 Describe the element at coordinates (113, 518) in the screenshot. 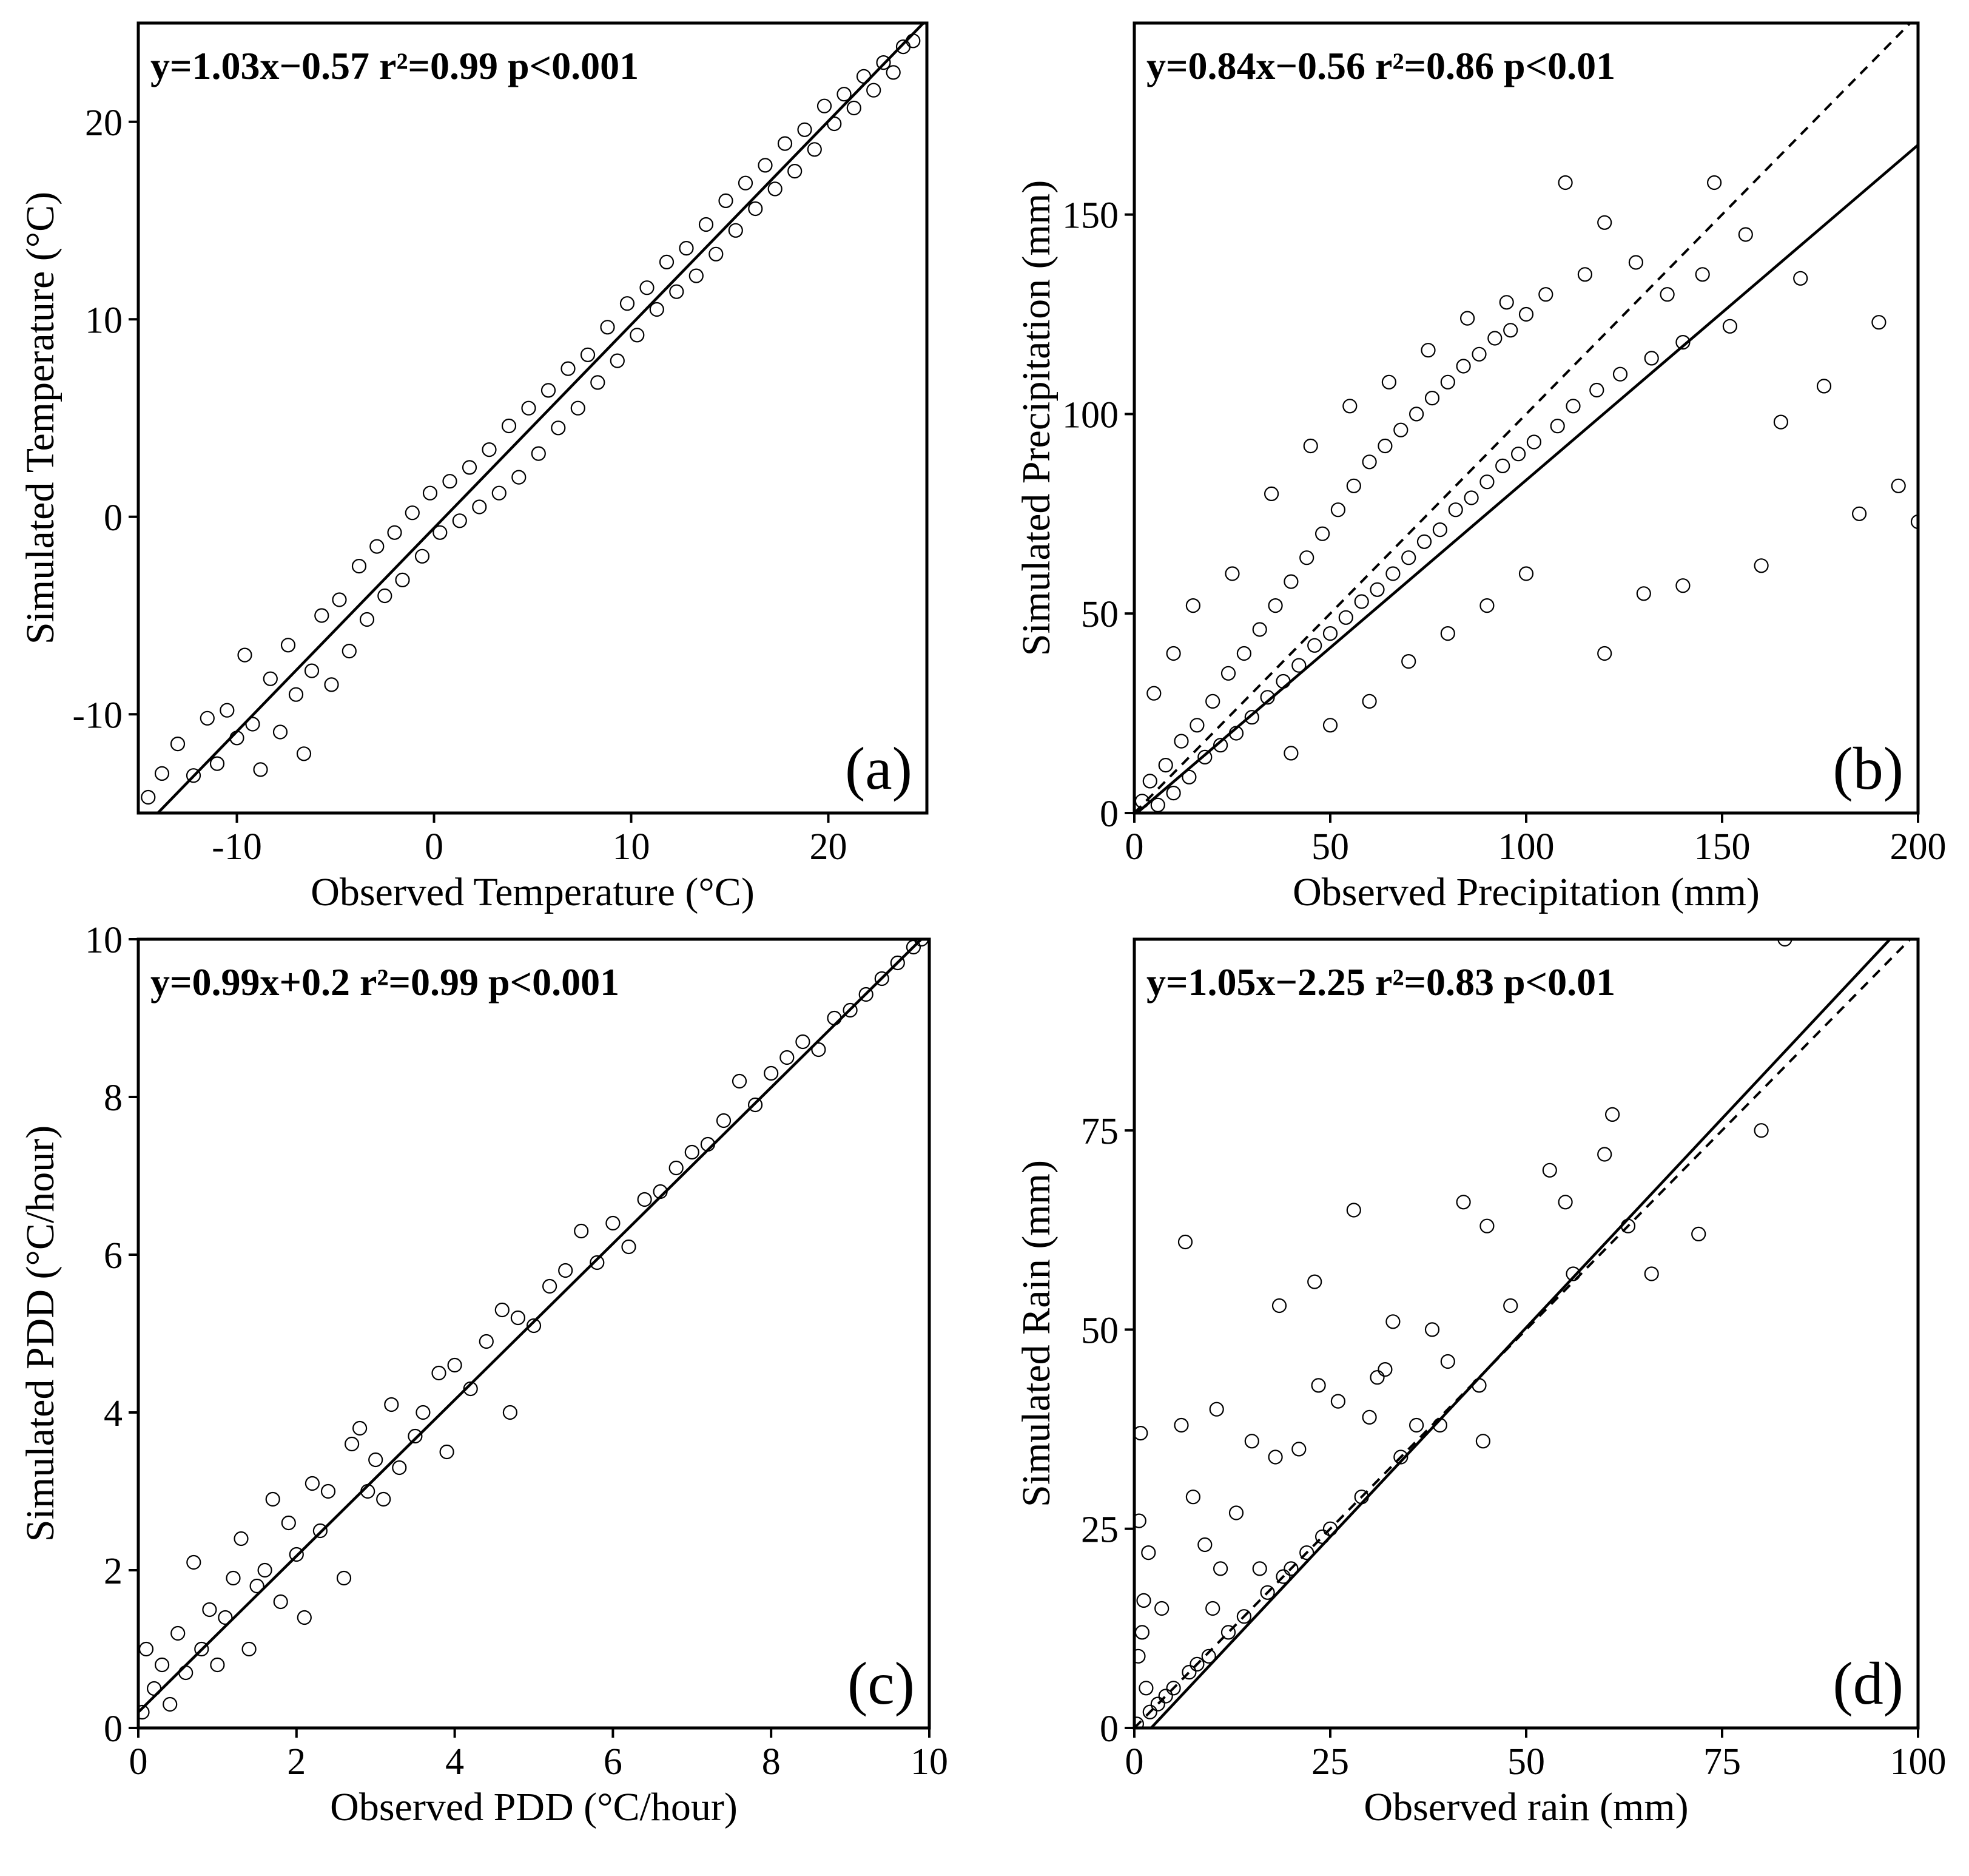

I see `panel-a-y-tick-label: 0` at that location.